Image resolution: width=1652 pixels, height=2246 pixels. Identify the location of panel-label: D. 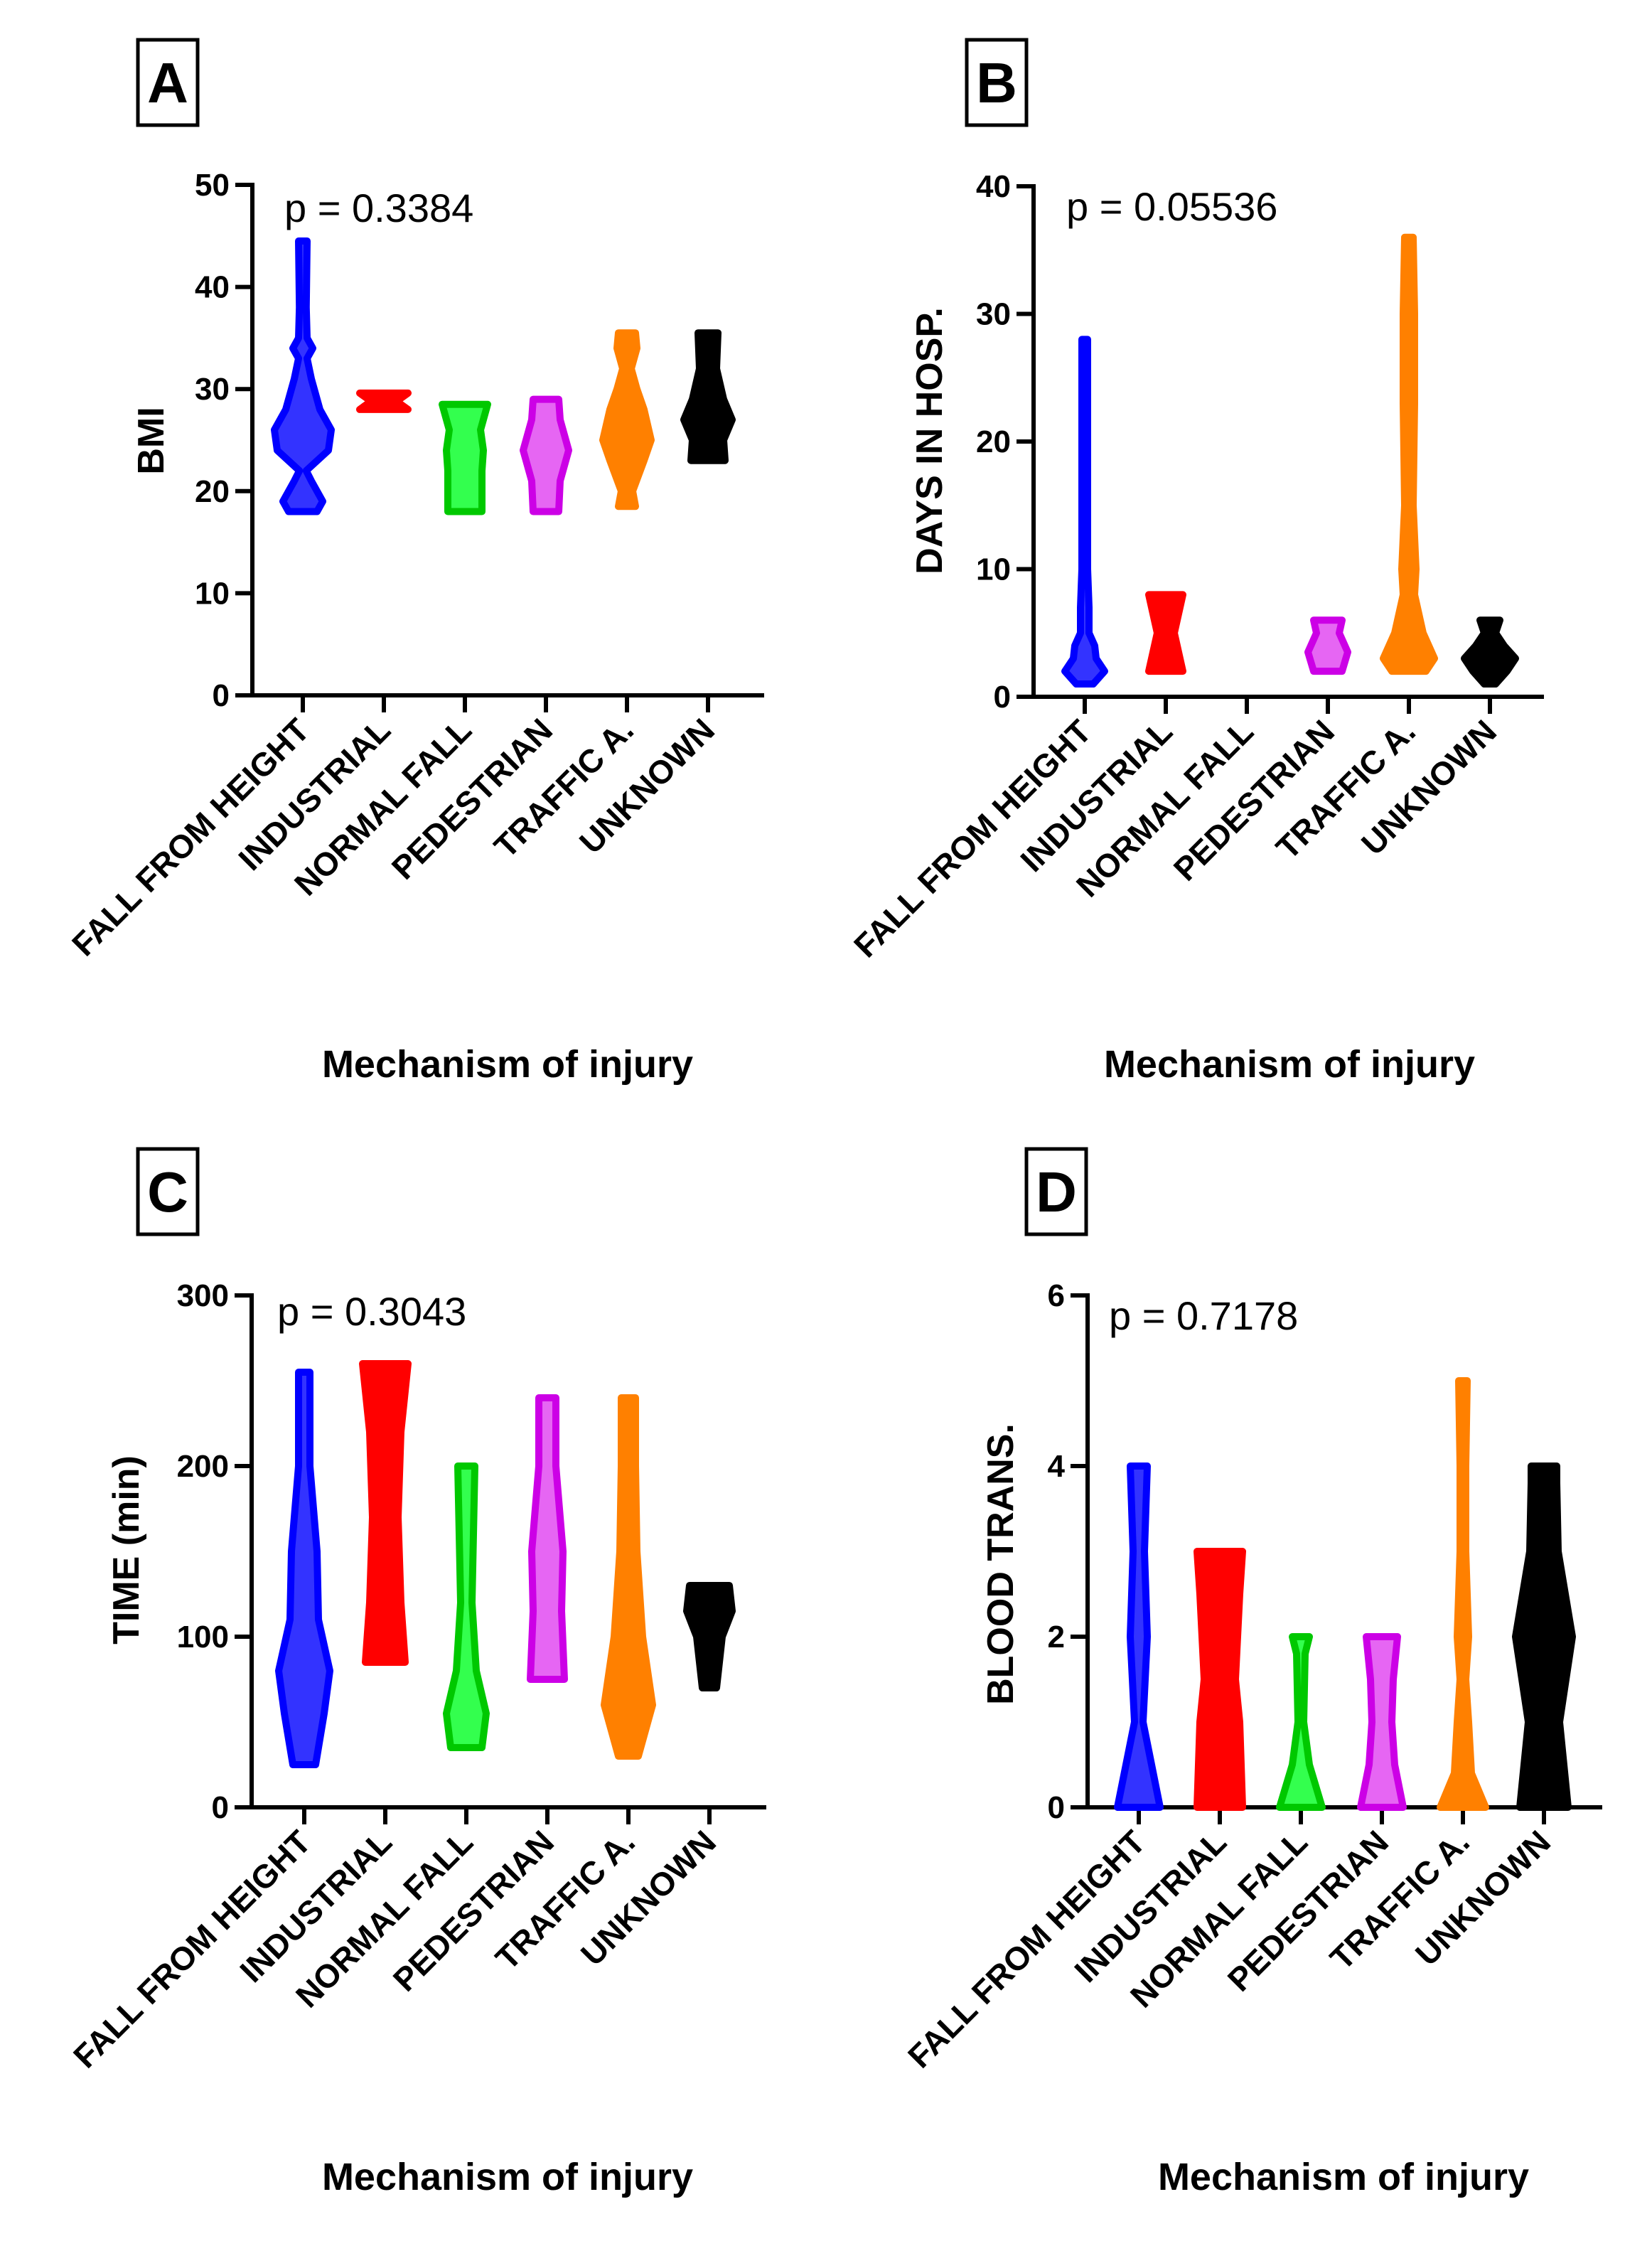
(1056, 1192).